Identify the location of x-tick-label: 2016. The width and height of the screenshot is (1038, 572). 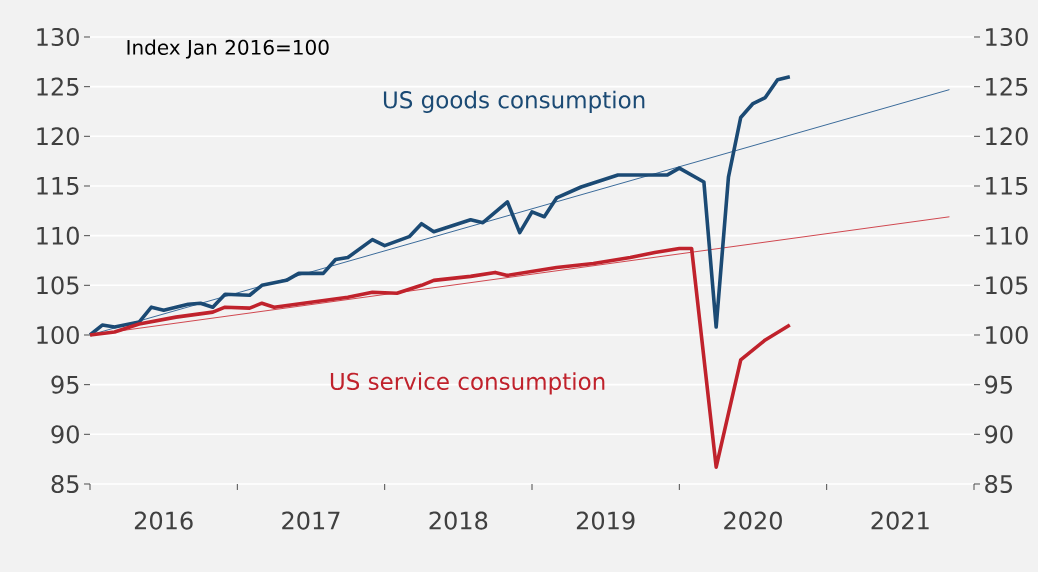
(163, 520).